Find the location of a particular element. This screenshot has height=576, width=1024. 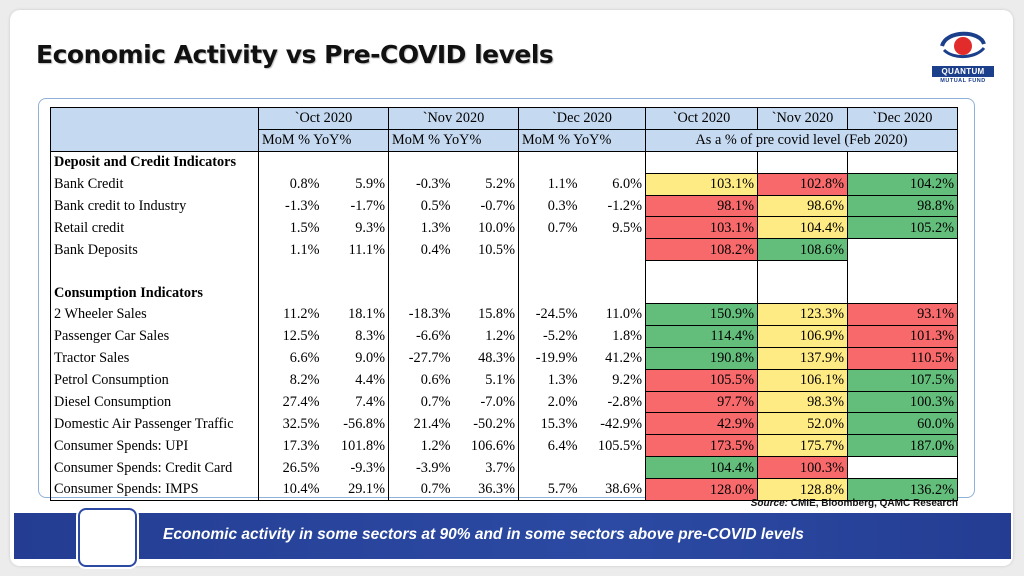

mom-yoy-value: 6.0% is located at coordinates (613, 184).